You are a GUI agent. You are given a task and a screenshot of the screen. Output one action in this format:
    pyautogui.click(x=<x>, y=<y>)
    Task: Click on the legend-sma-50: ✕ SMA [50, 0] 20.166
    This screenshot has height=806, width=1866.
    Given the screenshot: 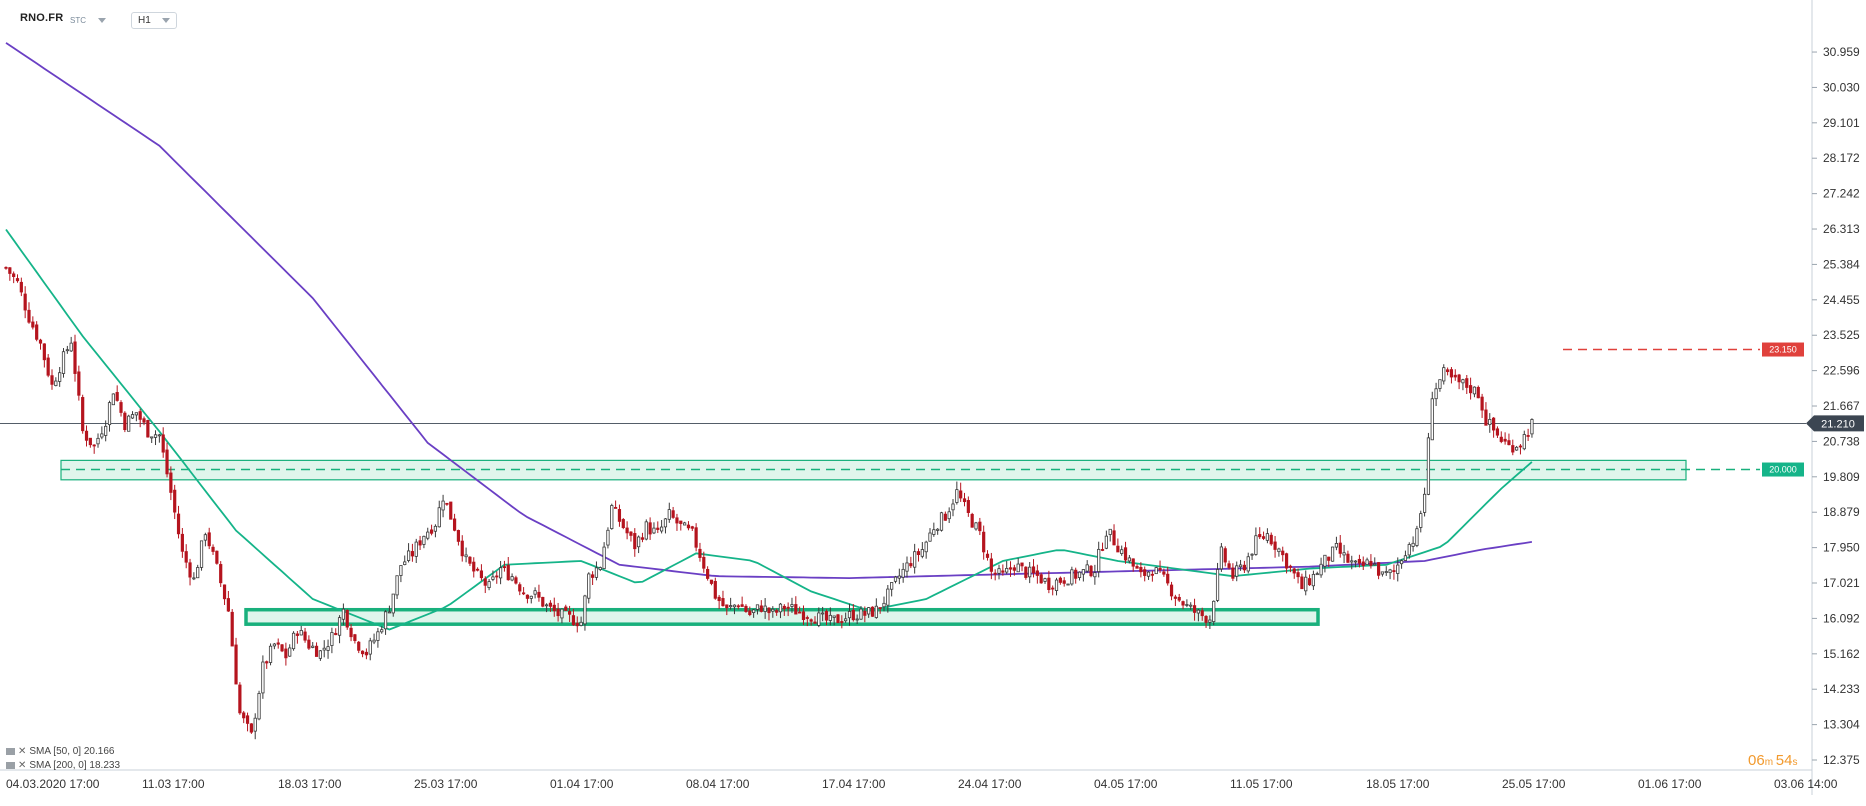 What is the action you would take?
    pyautogui.click(x=60, y=751)
    